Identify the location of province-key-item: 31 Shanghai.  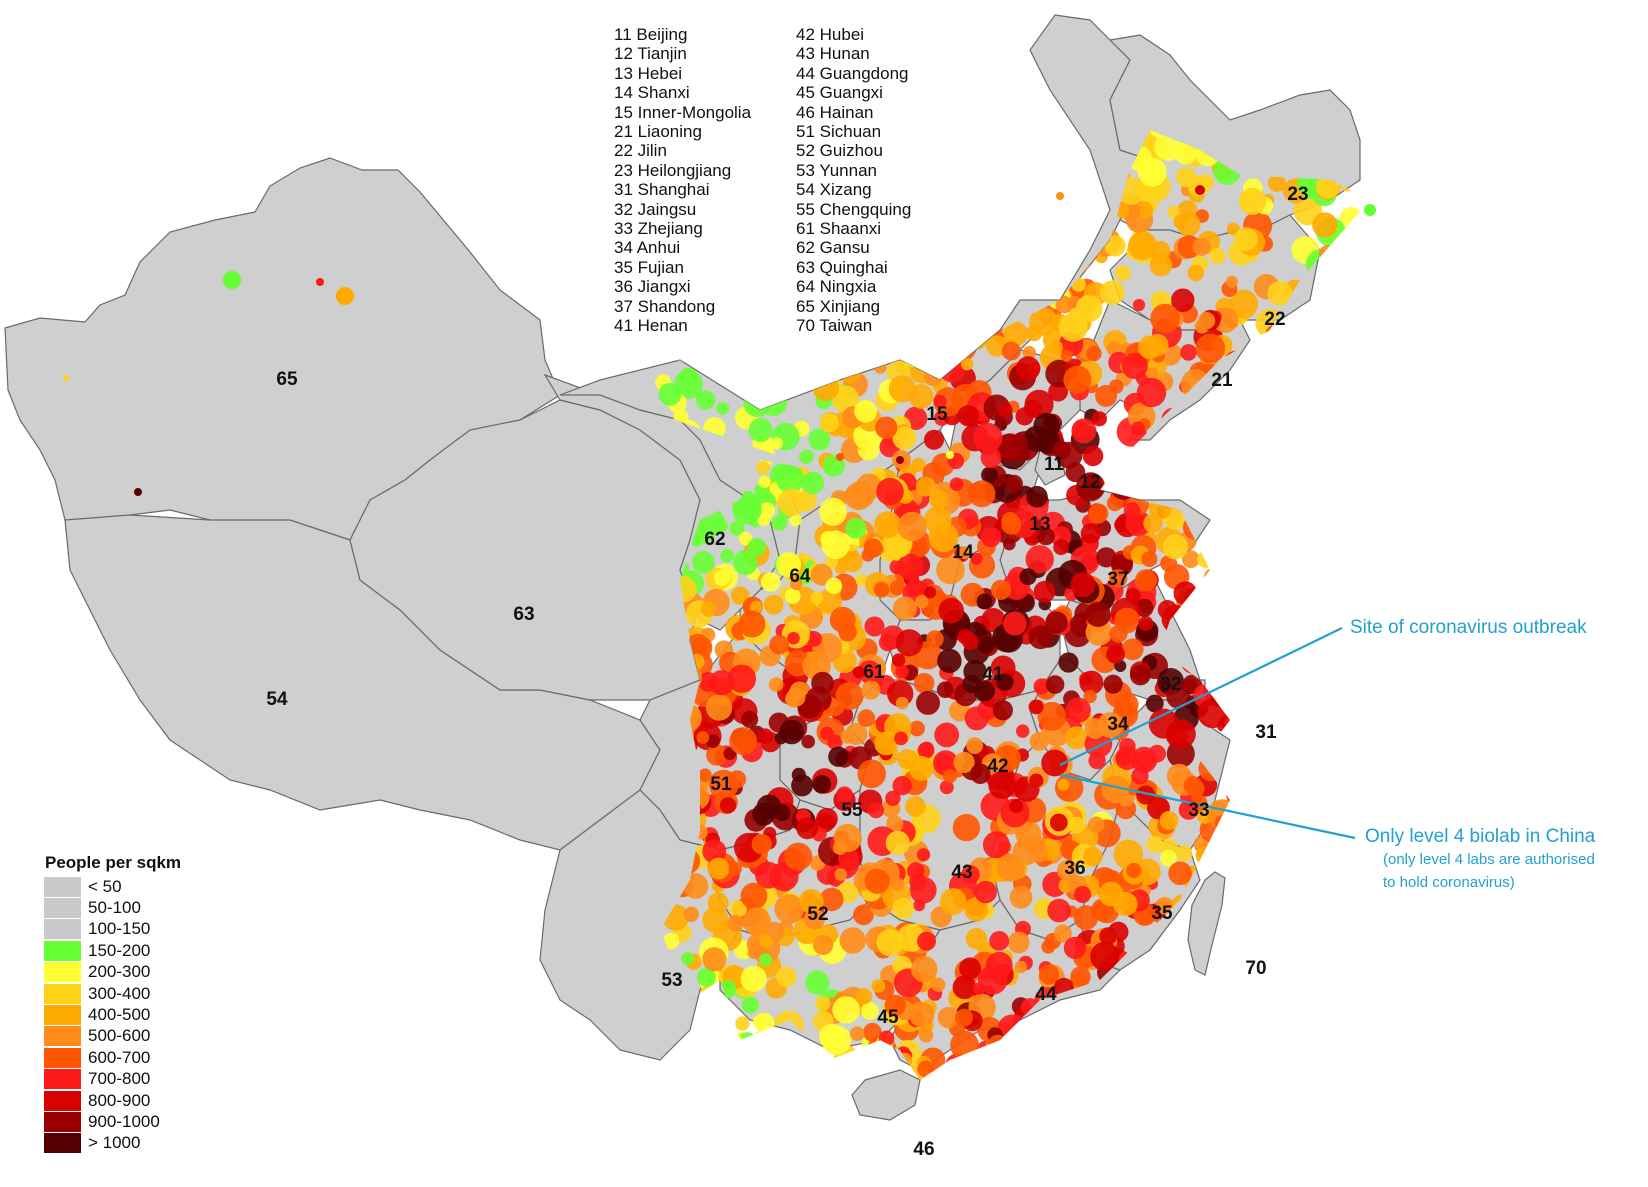
(662, 190).